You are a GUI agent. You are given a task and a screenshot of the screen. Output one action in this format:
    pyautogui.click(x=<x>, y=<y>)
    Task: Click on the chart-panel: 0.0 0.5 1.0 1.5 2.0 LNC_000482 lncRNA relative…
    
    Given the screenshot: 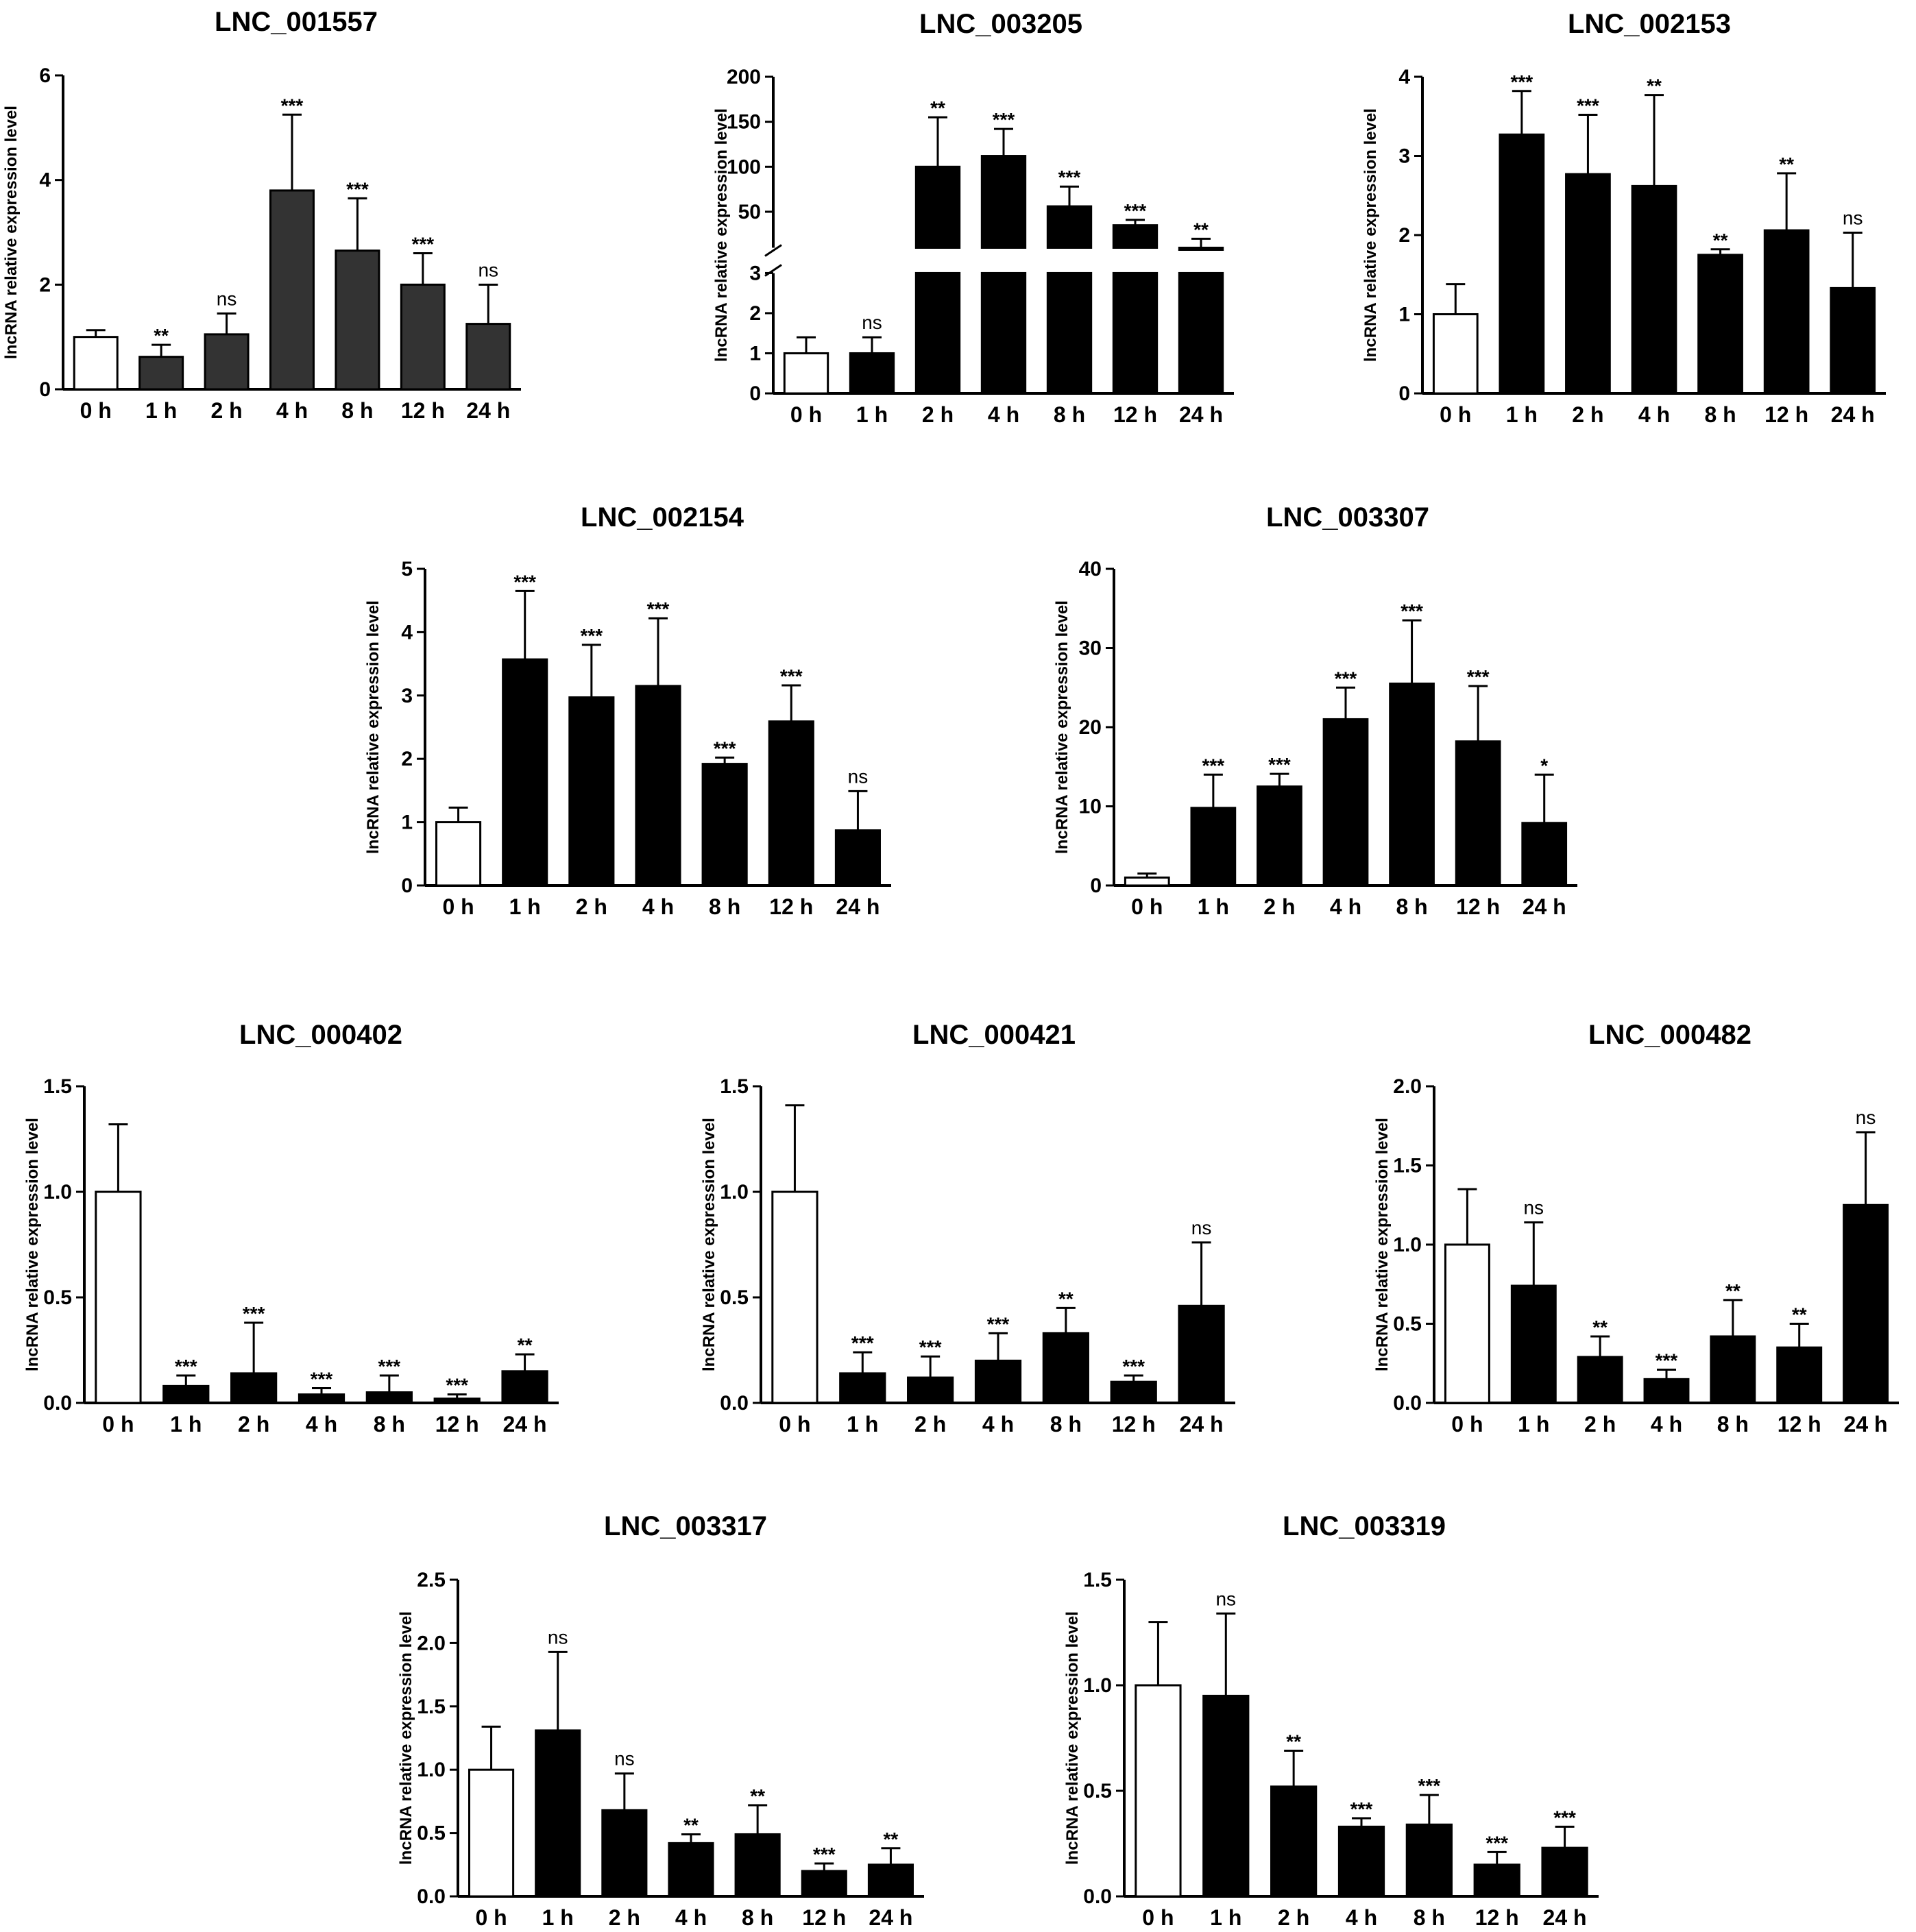 What is the action you would take?
    pyautogui.click(x=1636, y=1228)
    